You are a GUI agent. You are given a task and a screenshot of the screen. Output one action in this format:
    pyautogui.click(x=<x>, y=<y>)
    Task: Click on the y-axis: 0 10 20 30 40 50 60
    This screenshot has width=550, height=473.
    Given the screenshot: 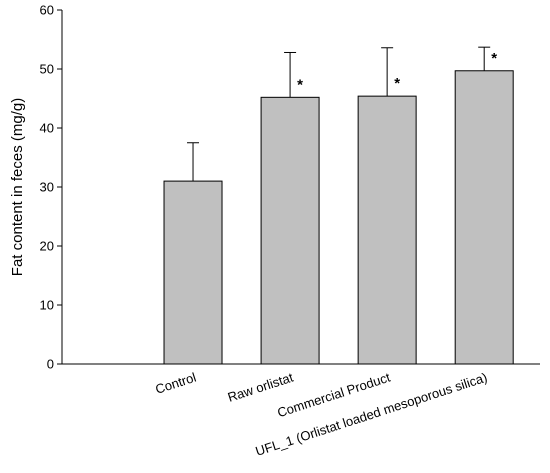 What is the action you would take?
    pyautogui.click(x=51, y=187)
    